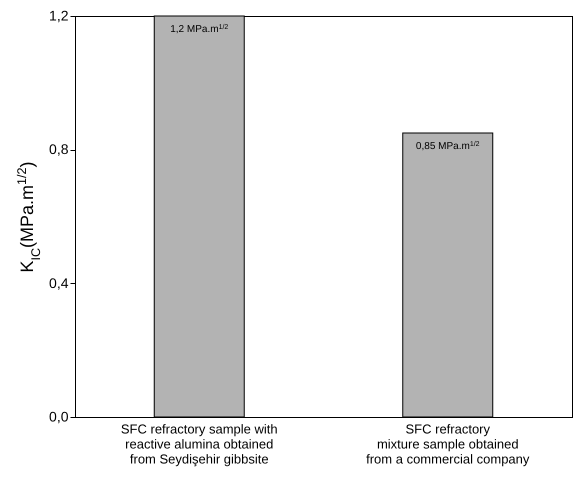 Image resolution: width=577 pixels, height=488 pixels. Describe the element at coordinates (59, 149) in the screenshot. I see `y-tick-label: 0,8` at that location.